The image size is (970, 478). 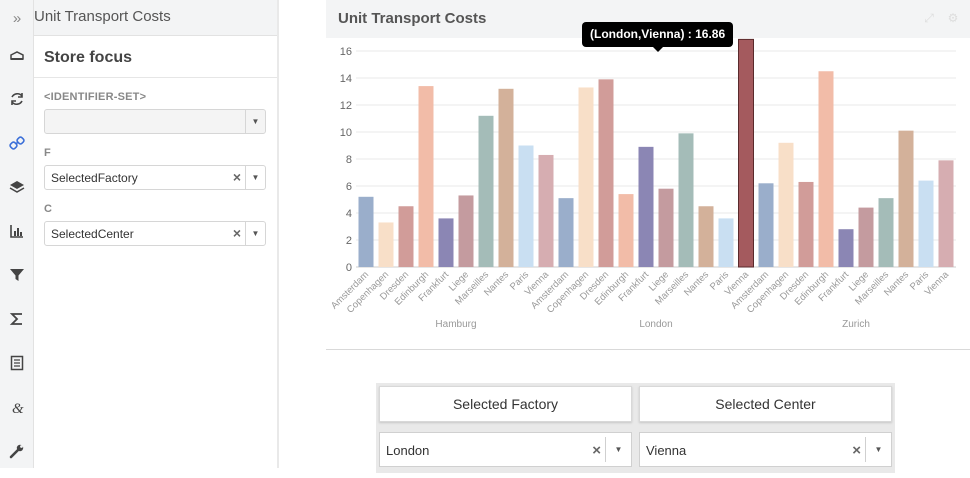 I want to click on bar-london-edinburgh, so click(x=626, y=230).